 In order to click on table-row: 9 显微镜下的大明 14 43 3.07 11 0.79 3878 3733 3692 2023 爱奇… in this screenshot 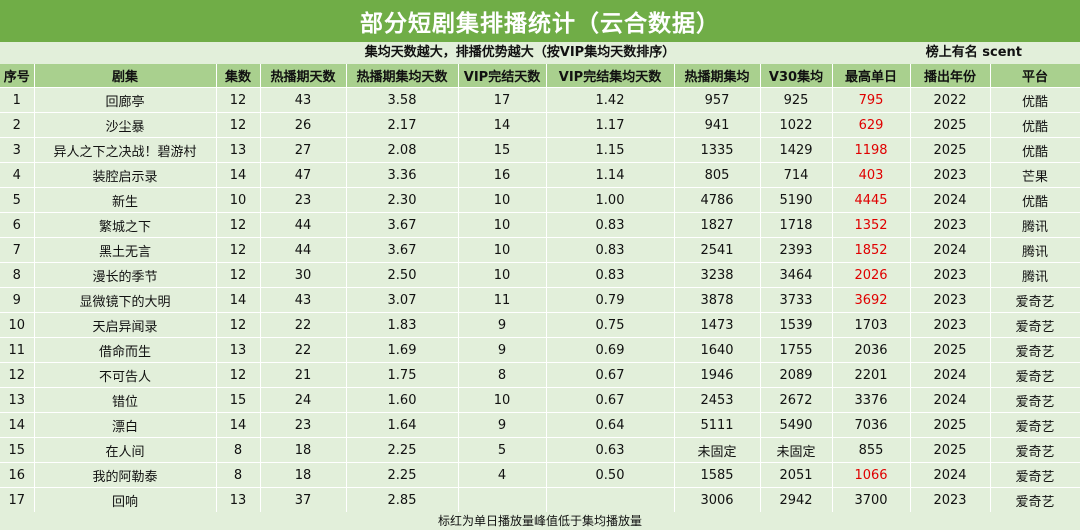, I will do `click(540, 300)`.